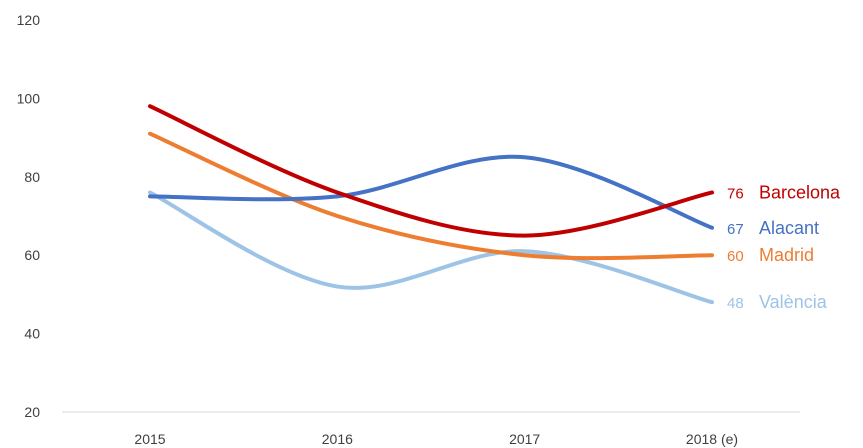  Describe the element at coordinates (32, 334) in the screenshot. I see `y-tick-label: 40` at that location.